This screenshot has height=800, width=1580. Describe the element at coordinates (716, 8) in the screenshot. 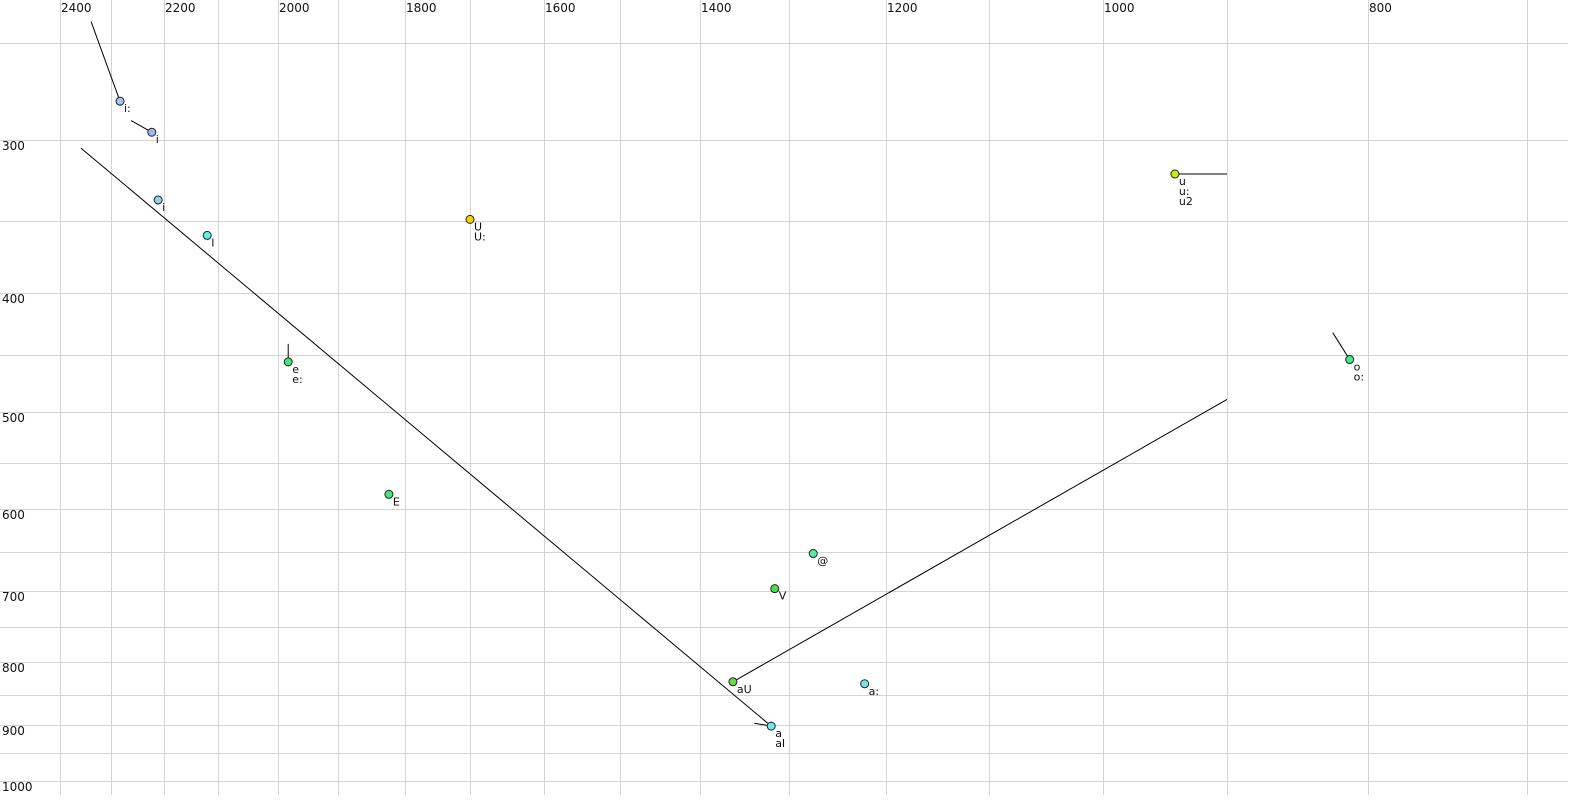

I see `x-tick-label: 1400` at that location.